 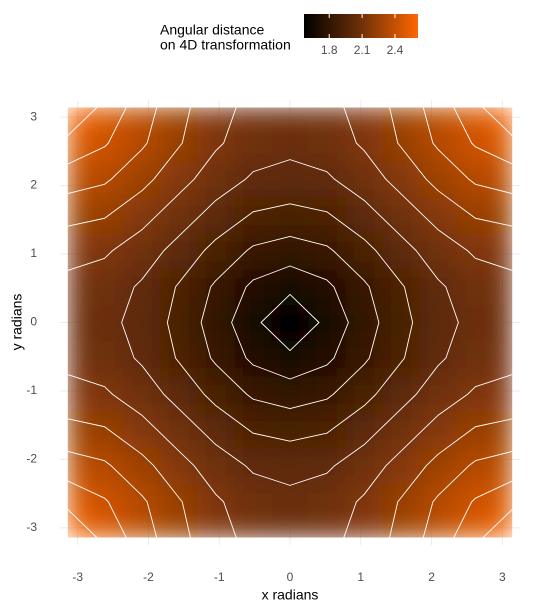 I want to click on x-tick-label: 3, so click(x=502, y=577).